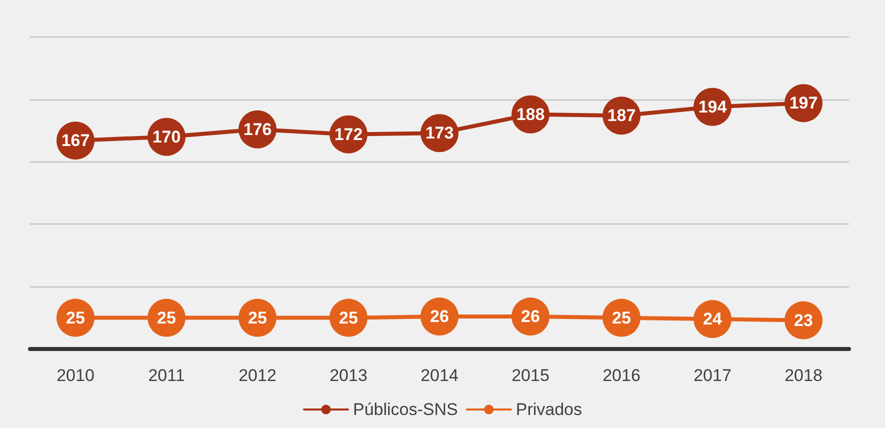 The width and height of the screenshot is (885, 428). I want to click on data-label: 167, so click(75, 140).